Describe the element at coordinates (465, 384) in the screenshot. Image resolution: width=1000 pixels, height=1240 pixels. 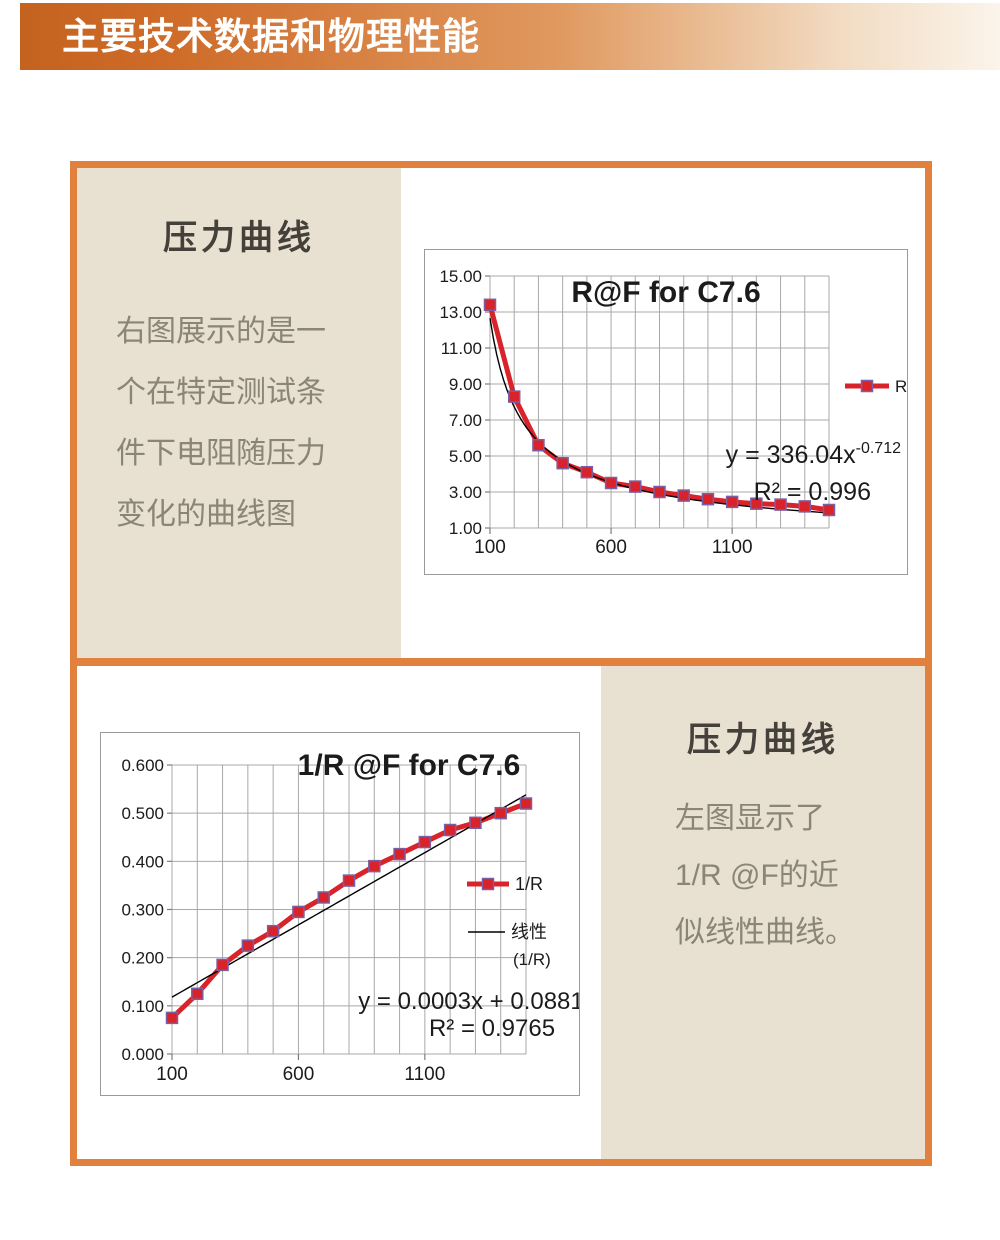
I see `y-axis-tick-label: 9.00` at that location.